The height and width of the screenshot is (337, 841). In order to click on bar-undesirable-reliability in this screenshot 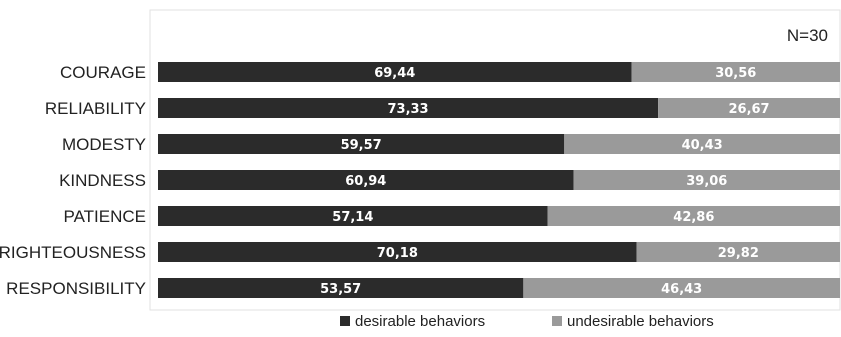, I will do `click(749, 108)`.